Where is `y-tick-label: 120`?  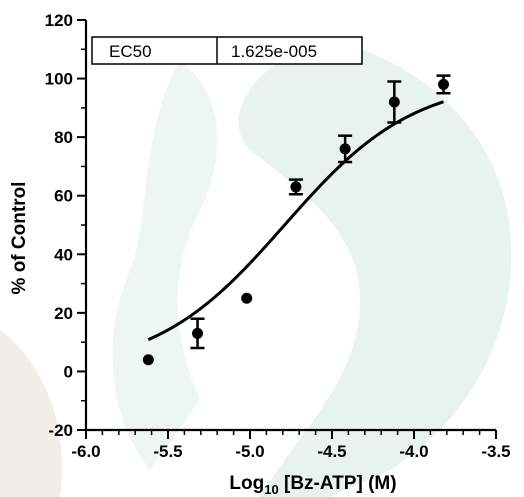 y-tick-label: 120 is located at coordinates (59, 20).